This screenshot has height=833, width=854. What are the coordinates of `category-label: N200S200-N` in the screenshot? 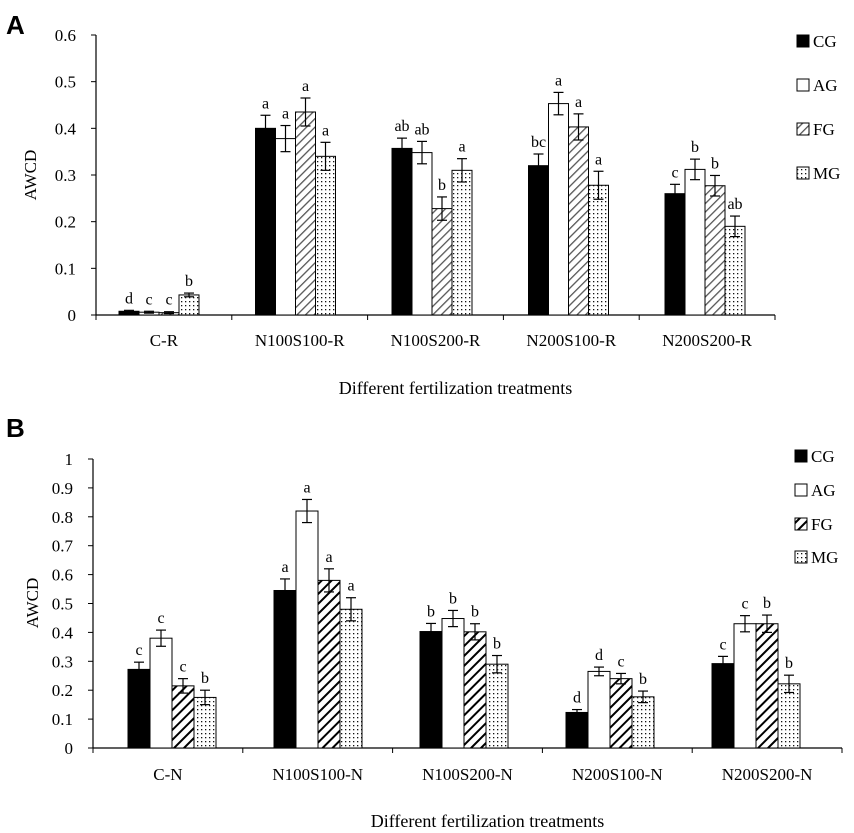 It's located at (767, 774).